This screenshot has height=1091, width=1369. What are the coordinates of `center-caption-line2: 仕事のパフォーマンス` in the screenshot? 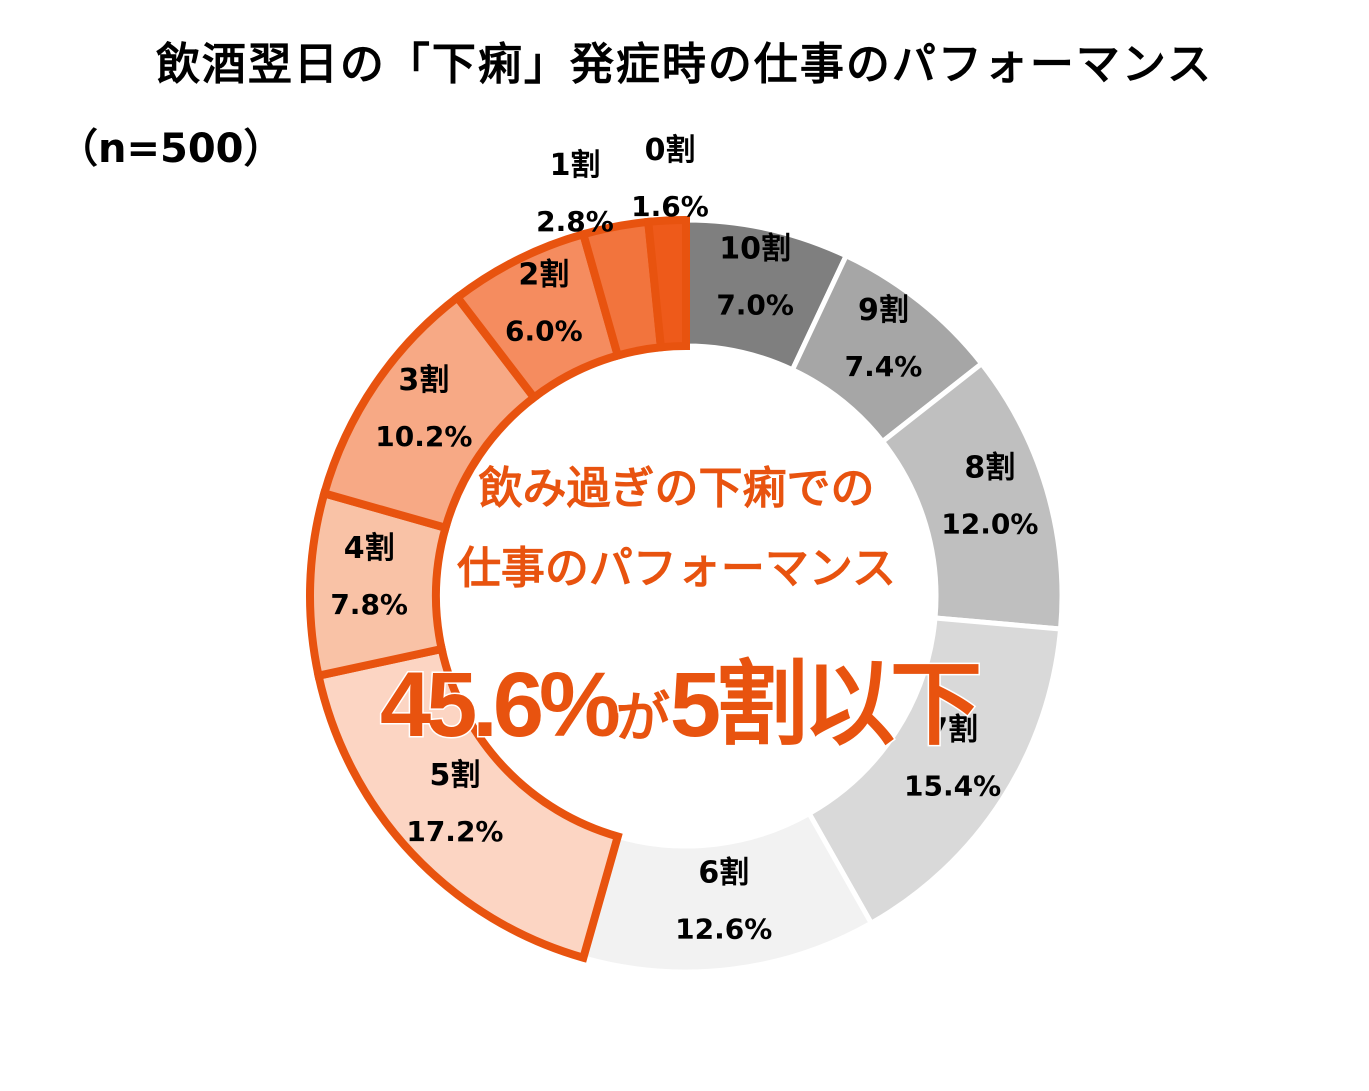 It's located at (676, 568).